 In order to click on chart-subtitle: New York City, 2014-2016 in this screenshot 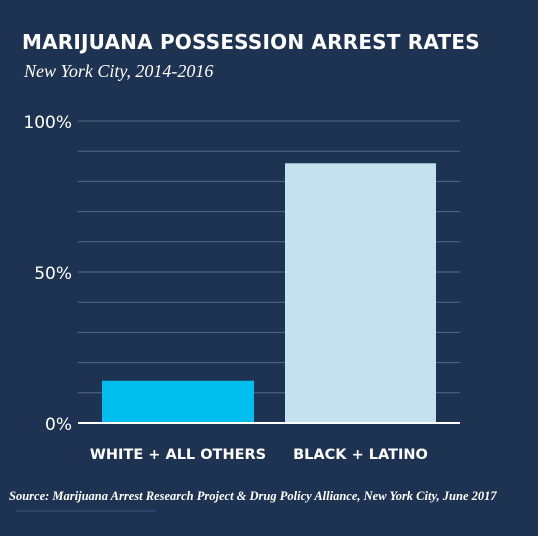, I will do `click(119, 71)`.